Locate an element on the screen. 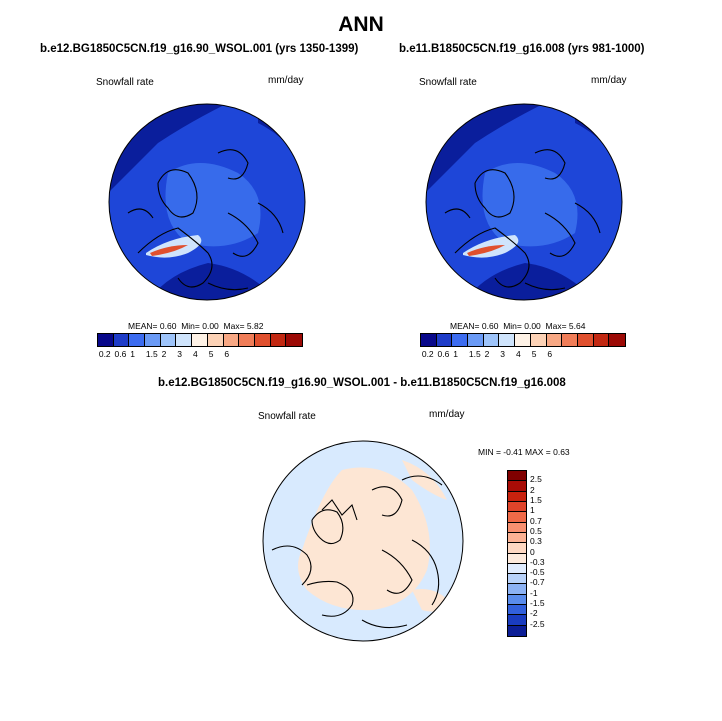  colorbar-tick-label: -1 is located at coordinates (534, 592).